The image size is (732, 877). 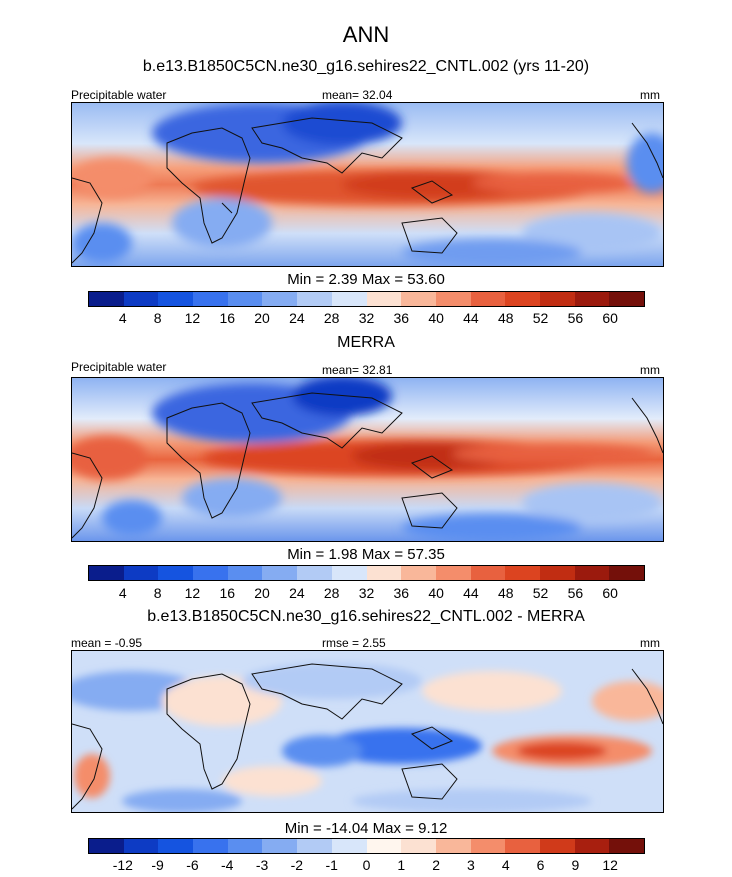 I want to click on colorbar-tick-label: 32, so click(x=366, y=318).